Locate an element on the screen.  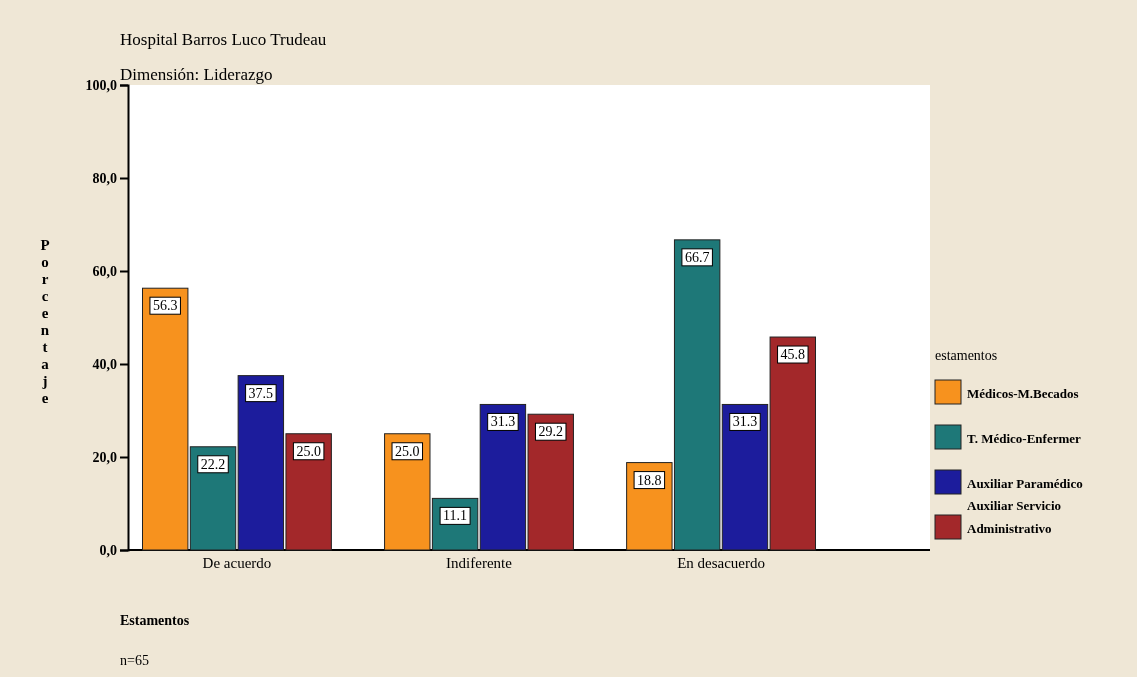
x-tick-label: En desacuerdo is located at coordinates (721, 563).